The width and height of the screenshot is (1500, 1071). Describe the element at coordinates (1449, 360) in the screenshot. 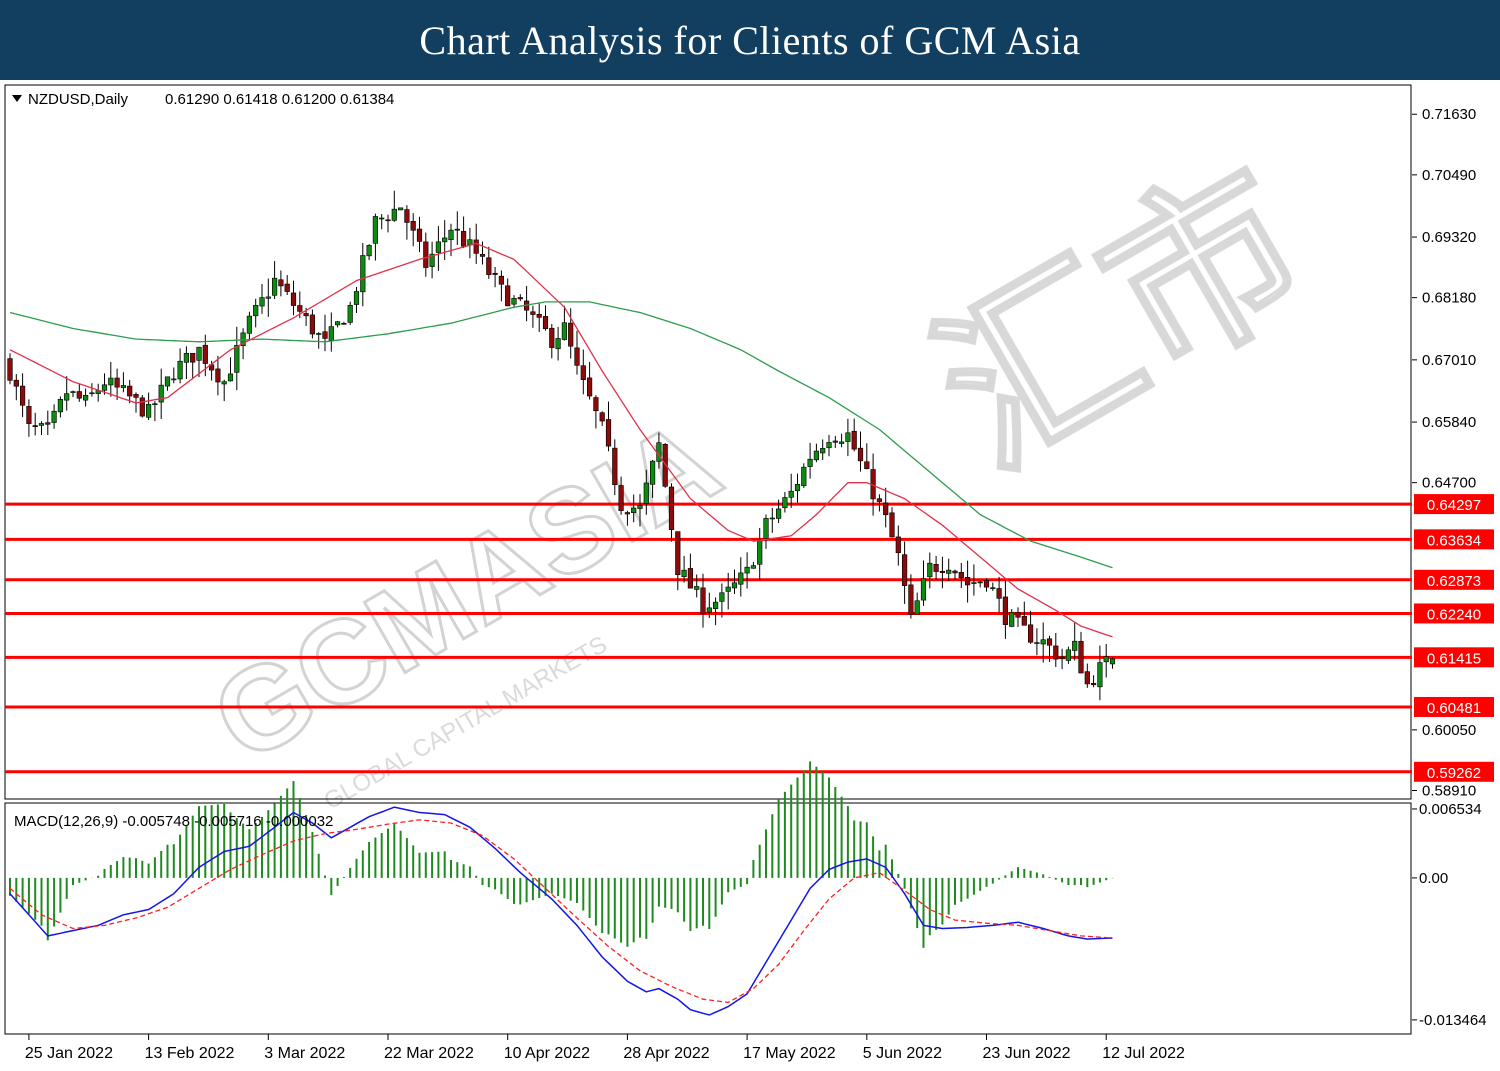

I see `price-tick-label: 0.67010` at that location.